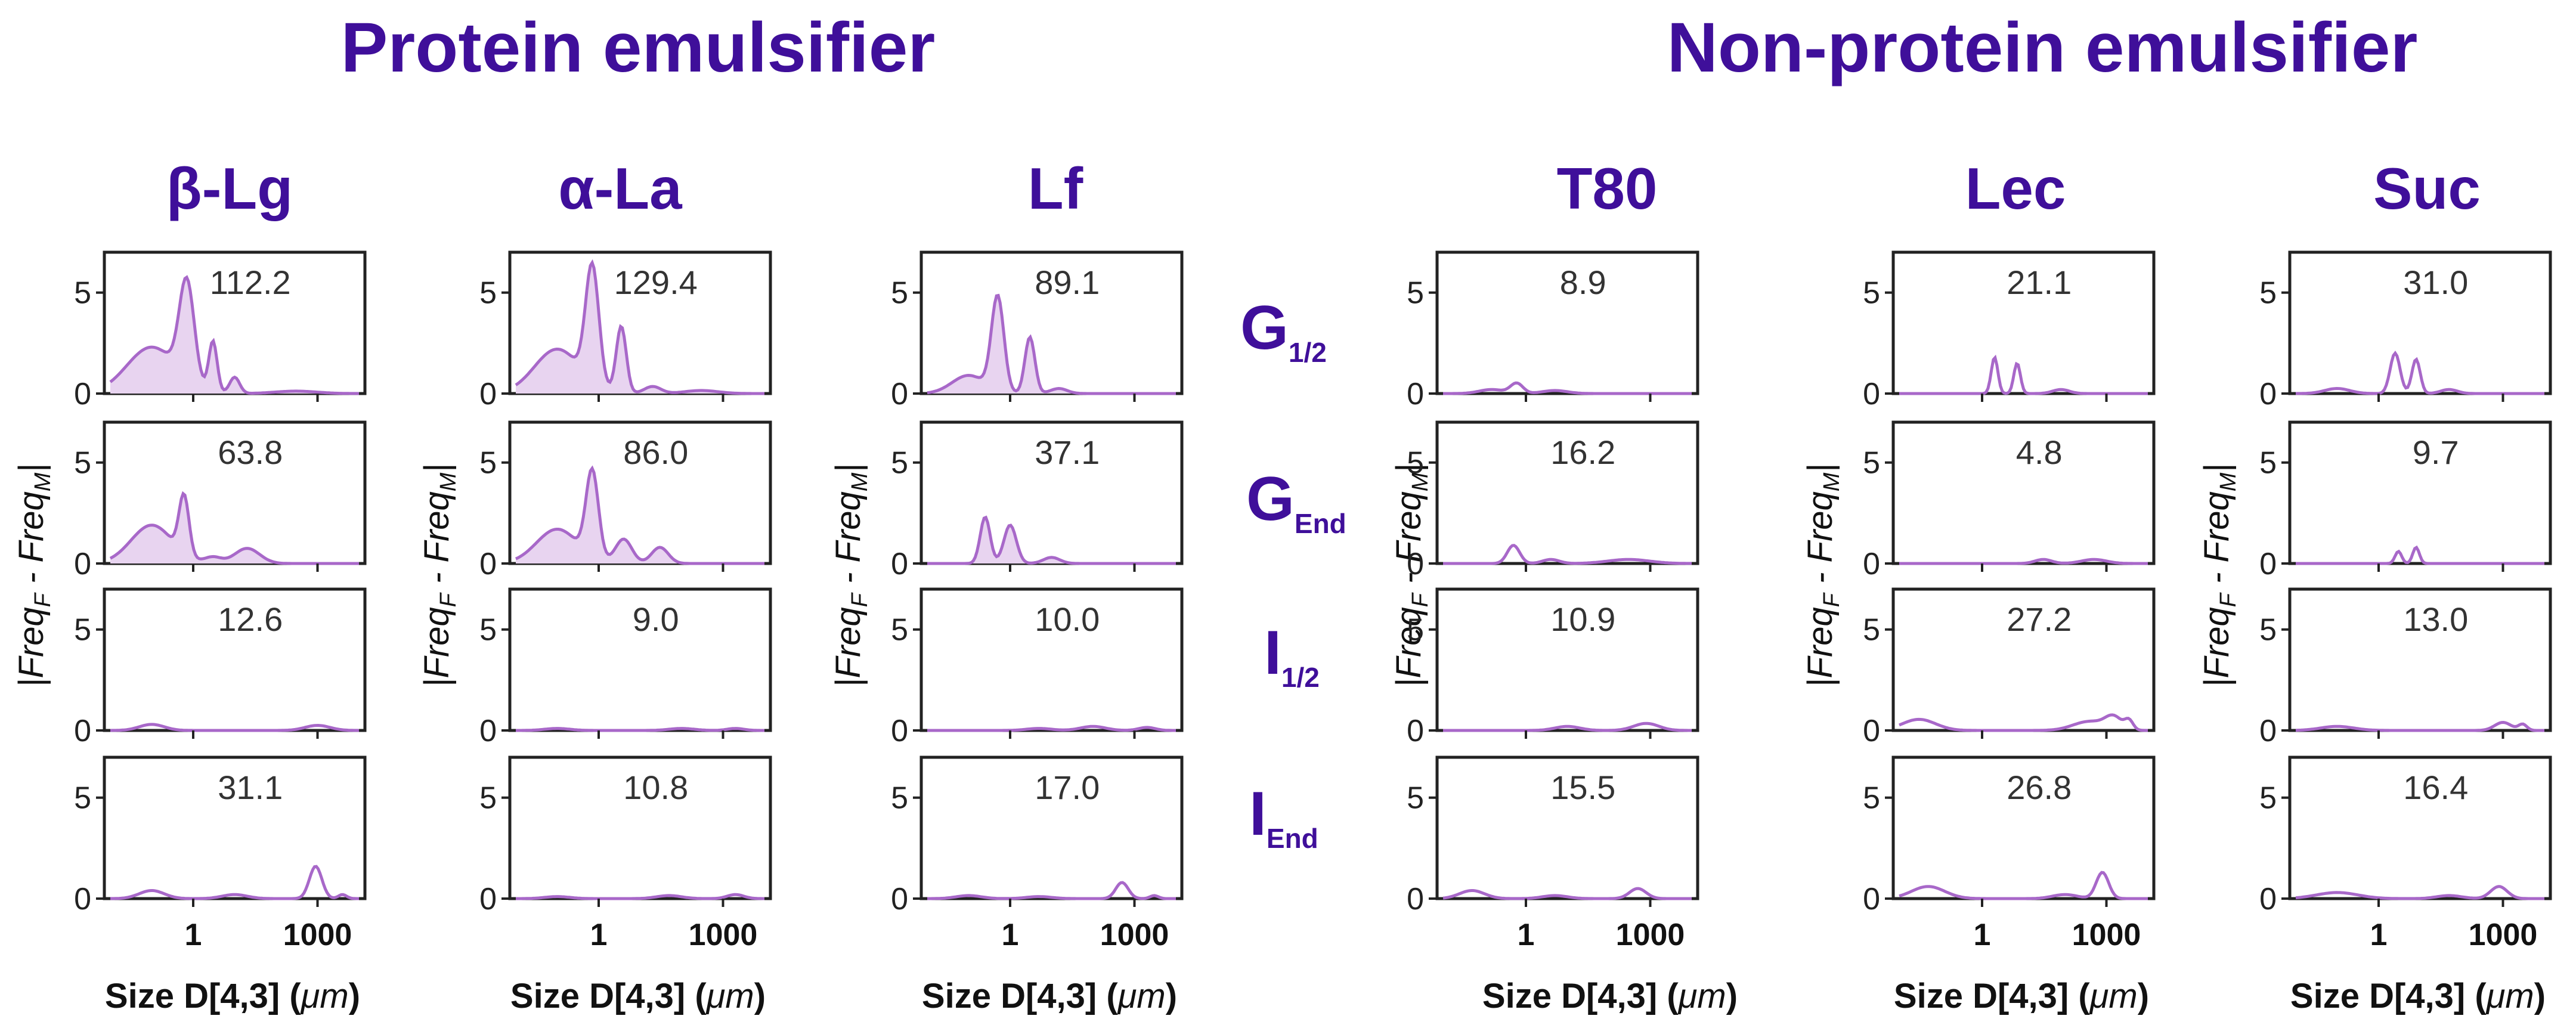 This screenshot has height=1028, width=2576. What do you see at coordinates (2406, 854) in the screenshot?
I see `panel-suc-i-end: 0 5 1 1000 16.4` at bounding box center [2406, 854].